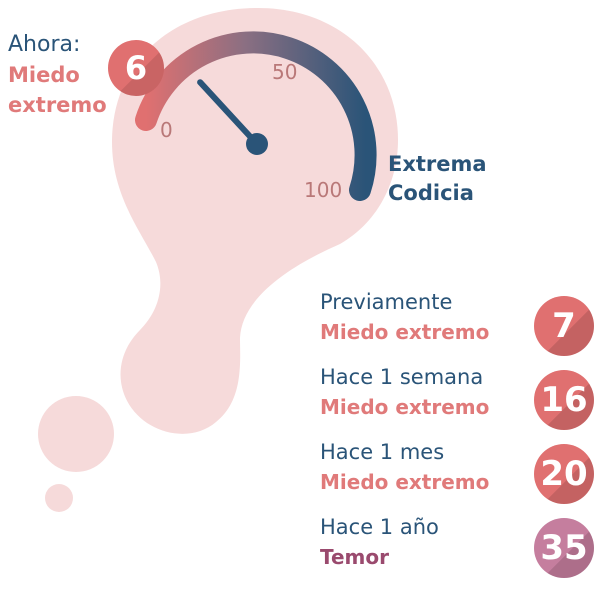  I want to click on history-value: 20, so click(564, 474).